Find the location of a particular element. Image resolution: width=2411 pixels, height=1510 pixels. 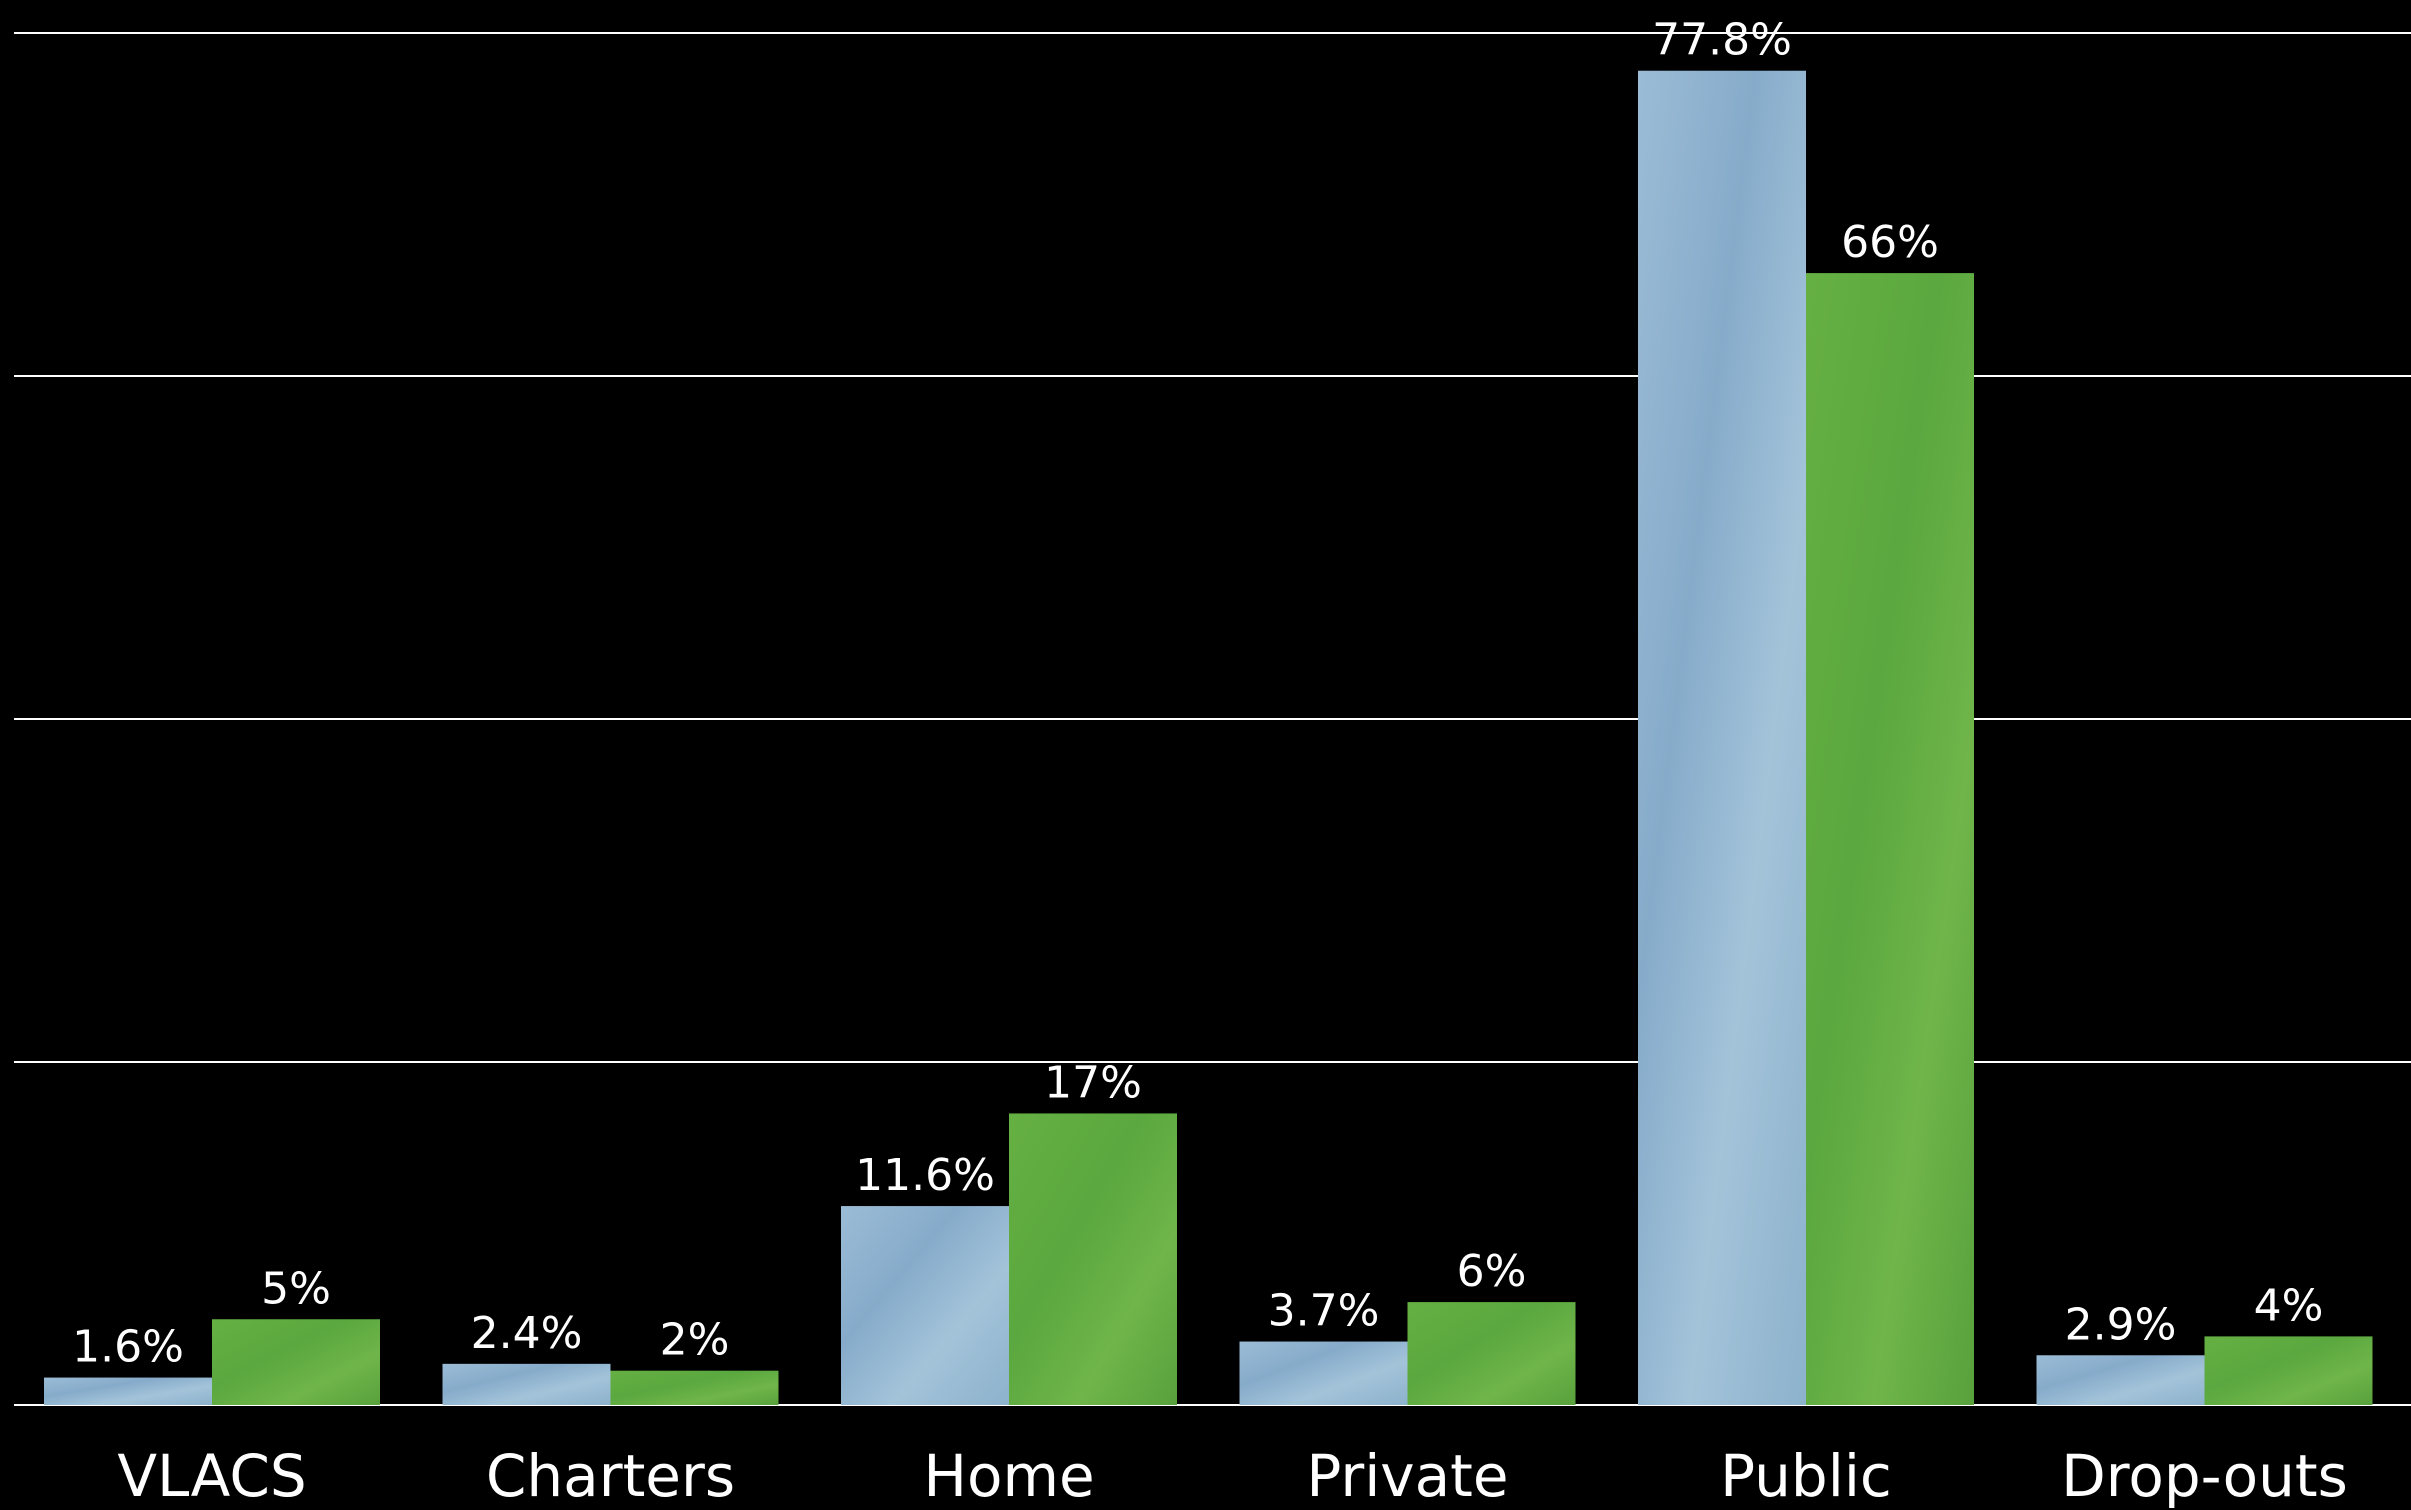

x-tick-label-drop-outs: Drop-outs is located at coordinates (2204, 1476).